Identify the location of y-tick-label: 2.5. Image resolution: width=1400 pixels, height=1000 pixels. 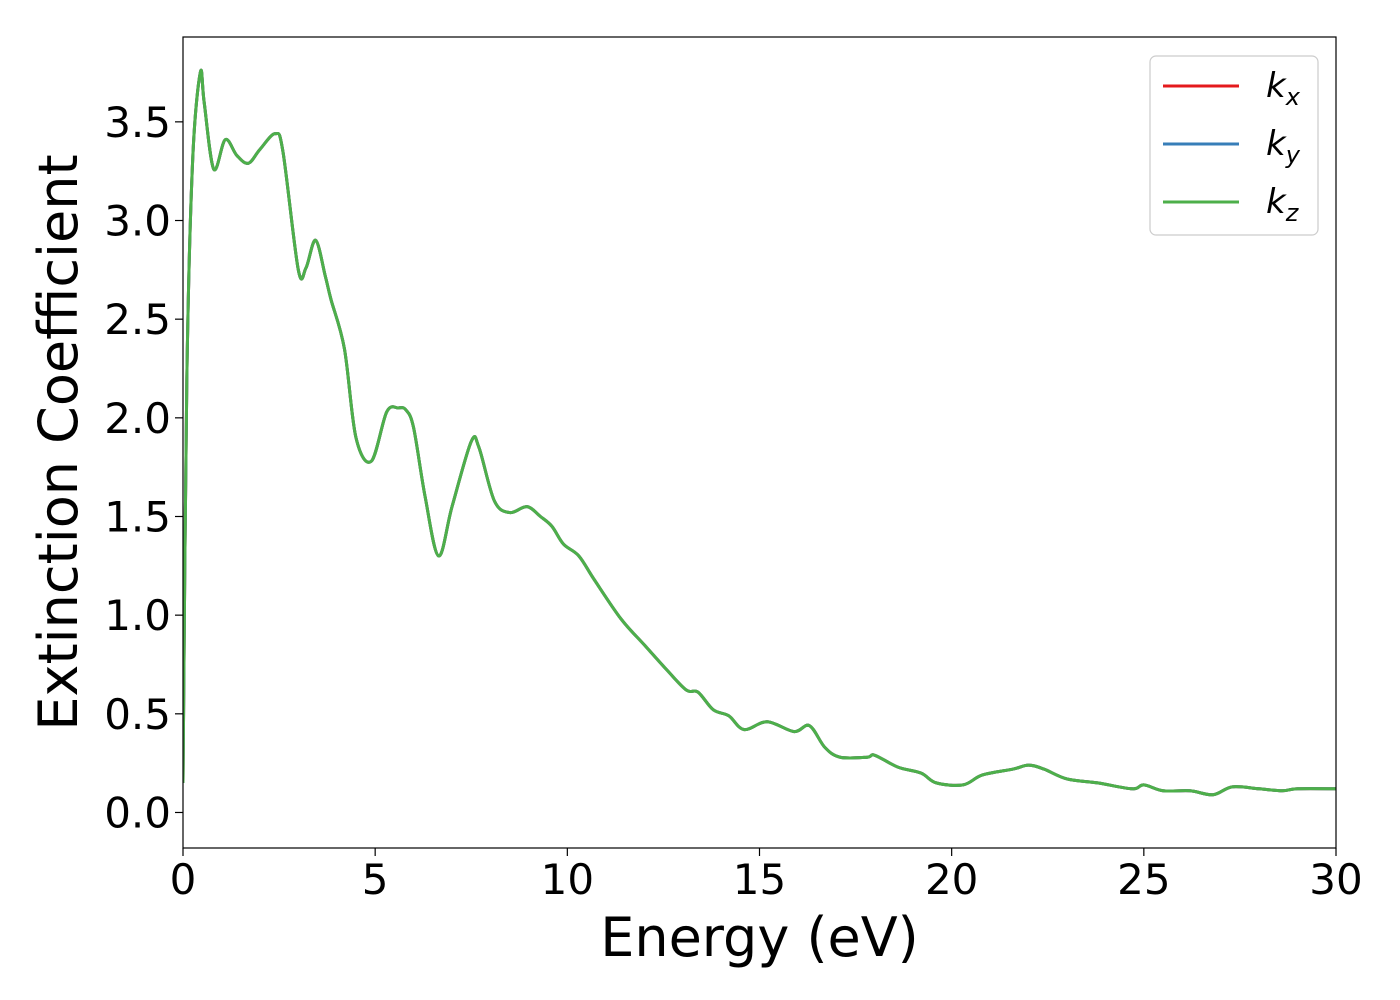
(137, 319).